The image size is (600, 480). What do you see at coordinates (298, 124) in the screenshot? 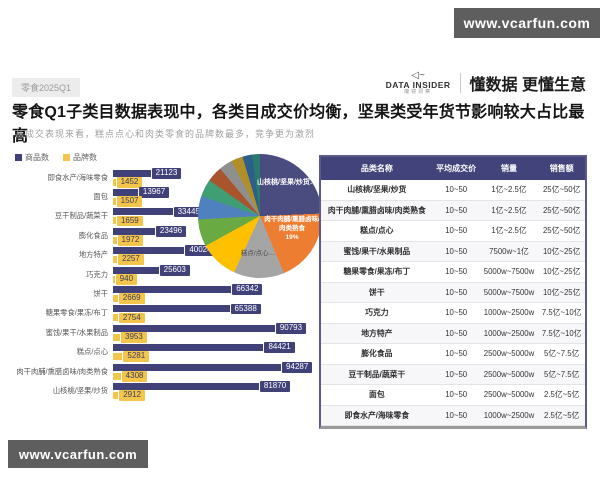
I see `page-title: 零食Q1子类目数据表现中，各类目成交价均衡，坚果类受年货节影响较大占比最高` at bounding box center [298, 124].